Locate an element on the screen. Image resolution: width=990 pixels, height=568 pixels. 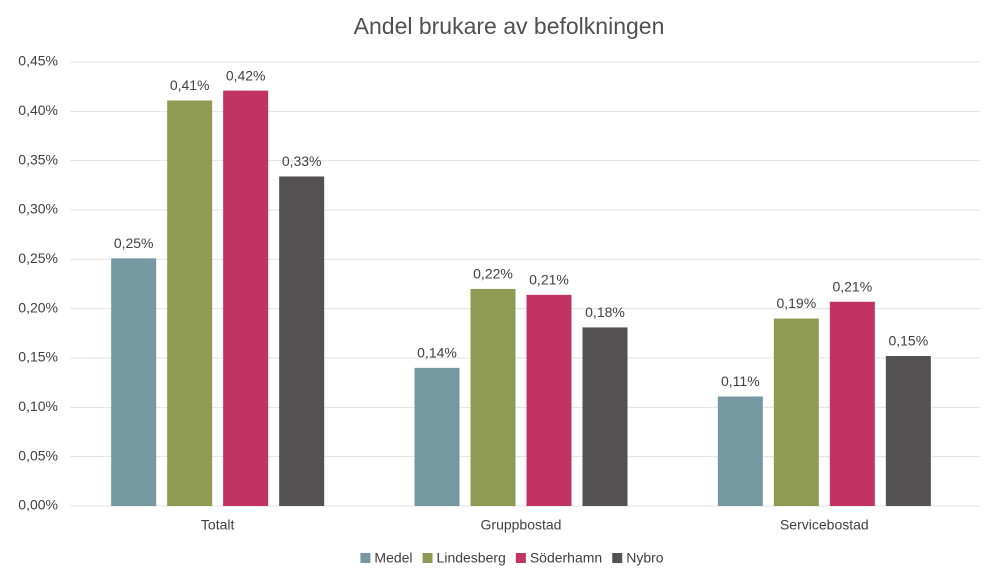
legend-label: Söderhamn is located at coordinates (566, 558).